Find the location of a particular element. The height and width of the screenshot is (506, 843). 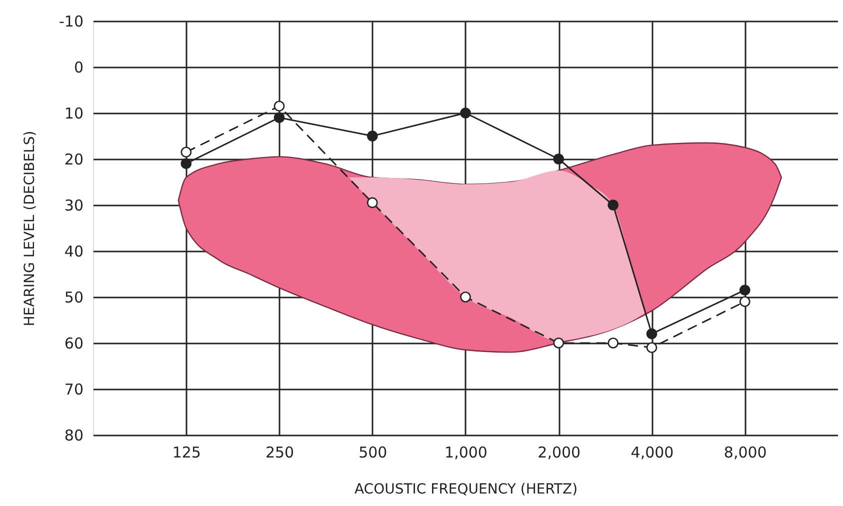

x-axis-title: ACOUSTIC FREQUENCY (HERTZ) is located at coordinates (466, 490).